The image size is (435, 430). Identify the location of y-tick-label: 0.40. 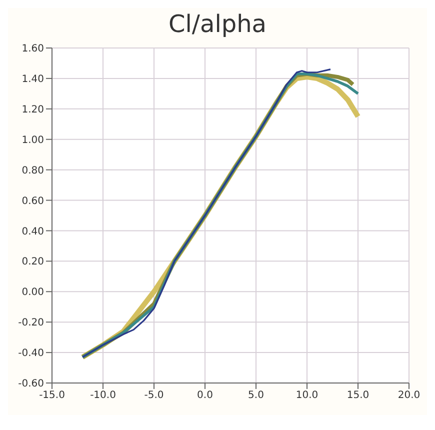
(33, 232).